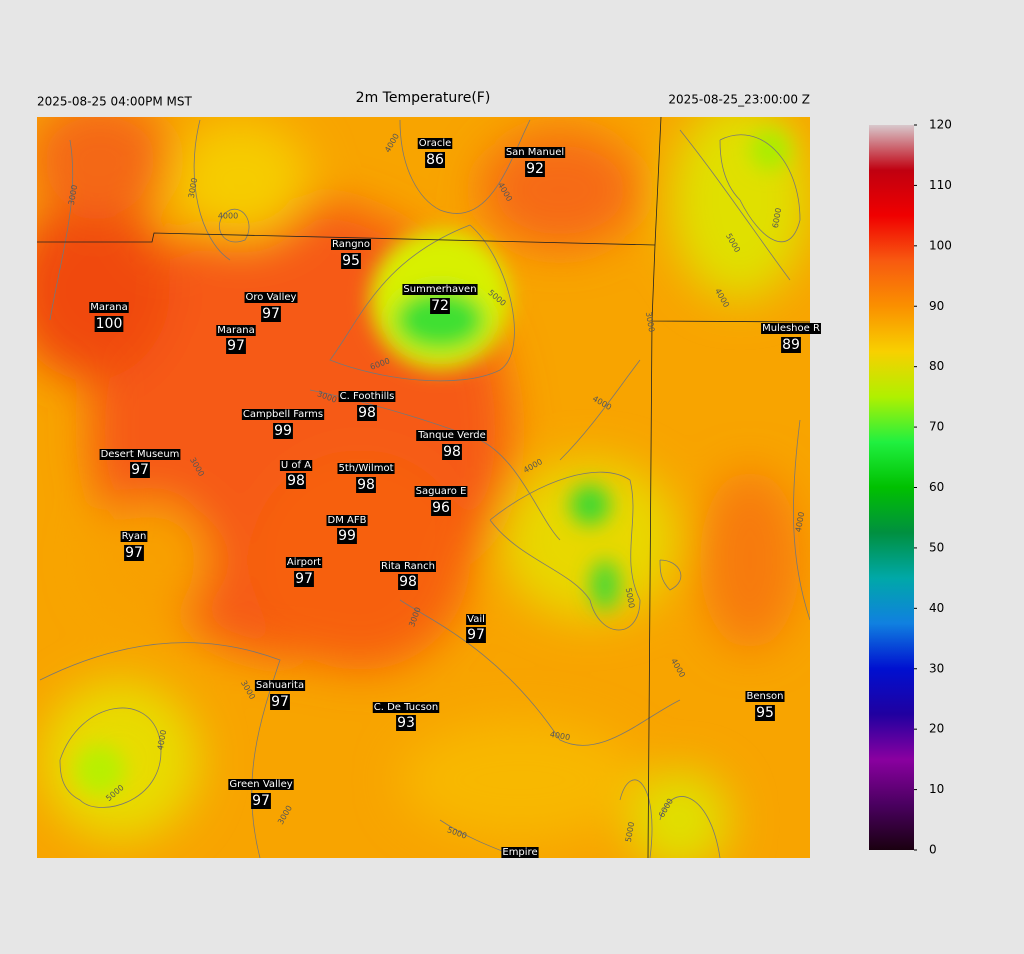  Describe the element at coordinates (936, 427) in the screenshot. I see `colorbar-tick-label: 70` at that location.